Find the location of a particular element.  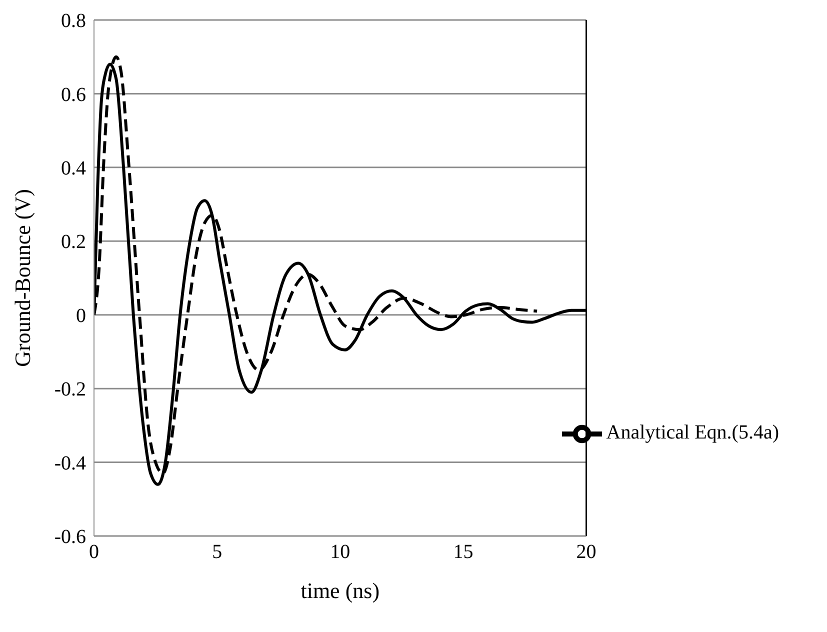

x-tick-label: 20 is located at coordinates (586, 552).